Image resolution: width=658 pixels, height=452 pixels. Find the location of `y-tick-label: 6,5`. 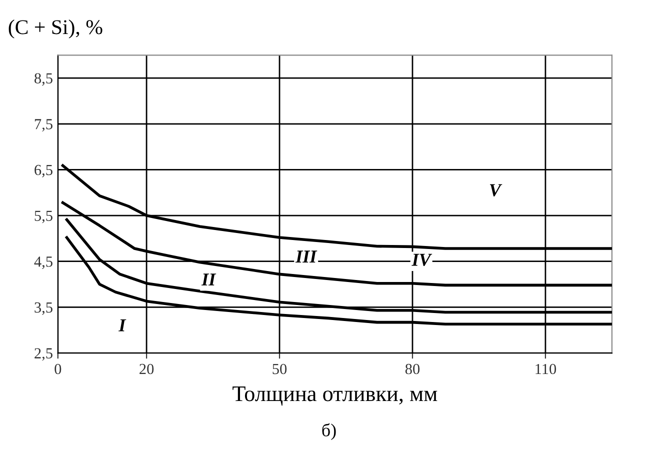

y-tick-label: 6,5 is located at coordinates (43, 171).